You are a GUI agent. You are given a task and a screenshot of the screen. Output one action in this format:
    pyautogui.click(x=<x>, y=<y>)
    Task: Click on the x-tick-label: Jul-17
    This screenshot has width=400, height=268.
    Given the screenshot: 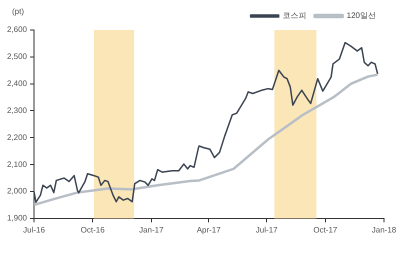 What is the action you would take?
    pyautogui.click(x=267, y=229)
    